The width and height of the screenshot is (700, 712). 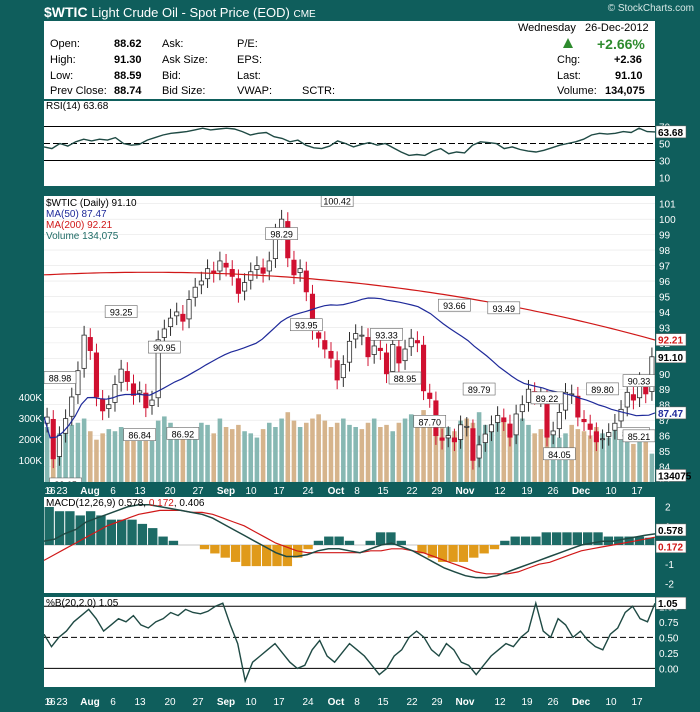 What do you see at coordinates (665, 236) in the screenshot?
I see `price-tick: 99` at bounding box center [665, 236].